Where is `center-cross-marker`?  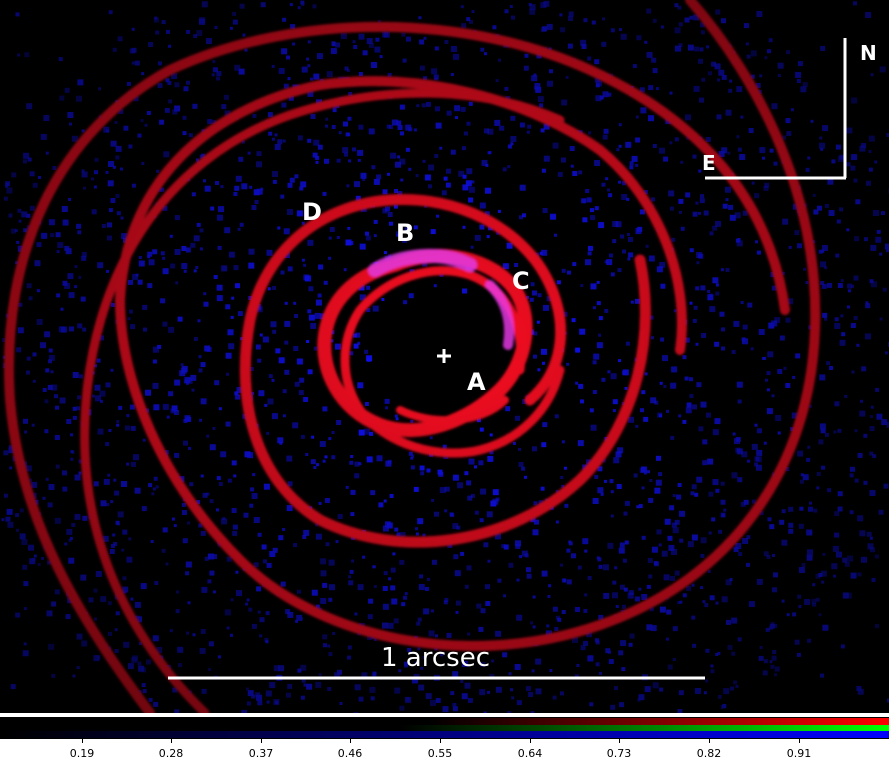 center-cross-marker is located at coordinates (444, 356).